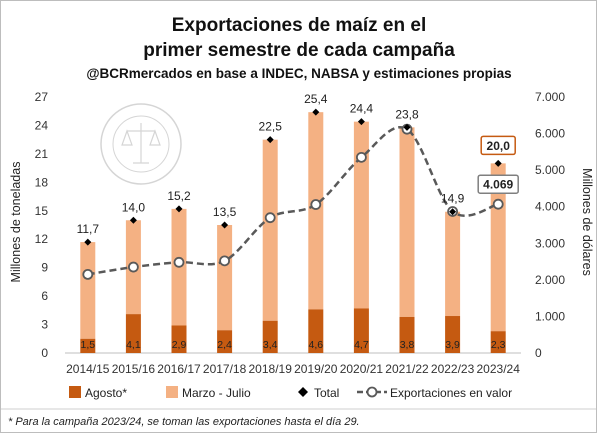 The height and width of the screenshot is (437, 597). I want to click on bar-agosto-label: 3,8, so click(407, 345).